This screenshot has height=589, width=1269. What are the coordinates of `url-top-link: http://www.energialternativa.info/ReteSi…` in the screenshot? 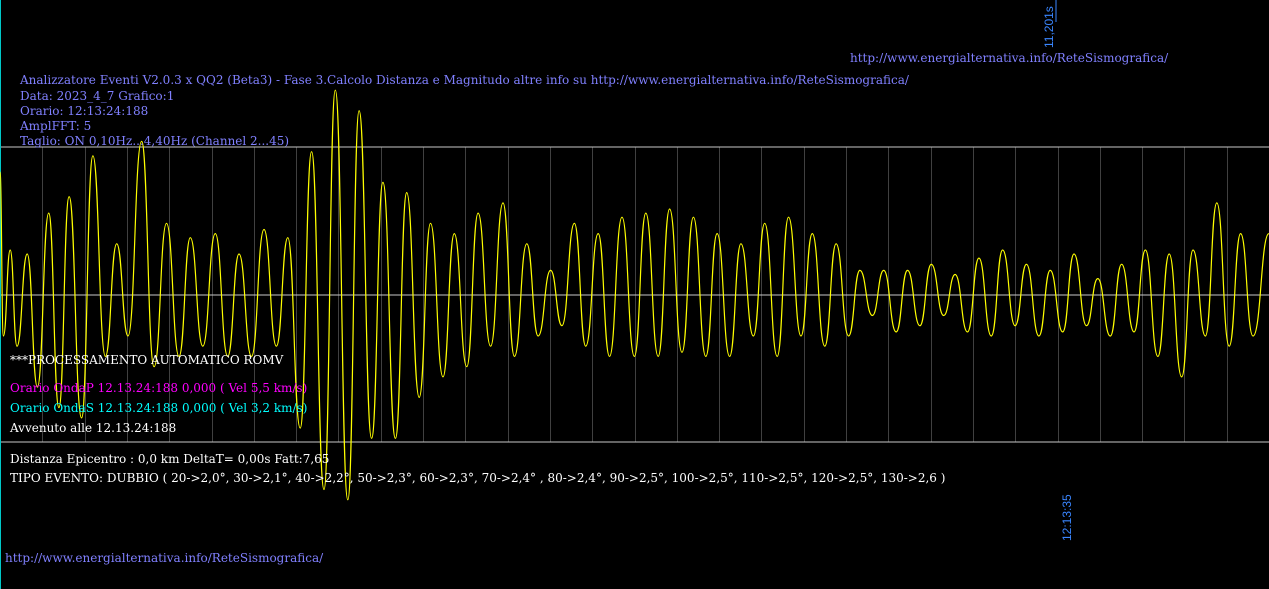 It's located at (1009, 58).